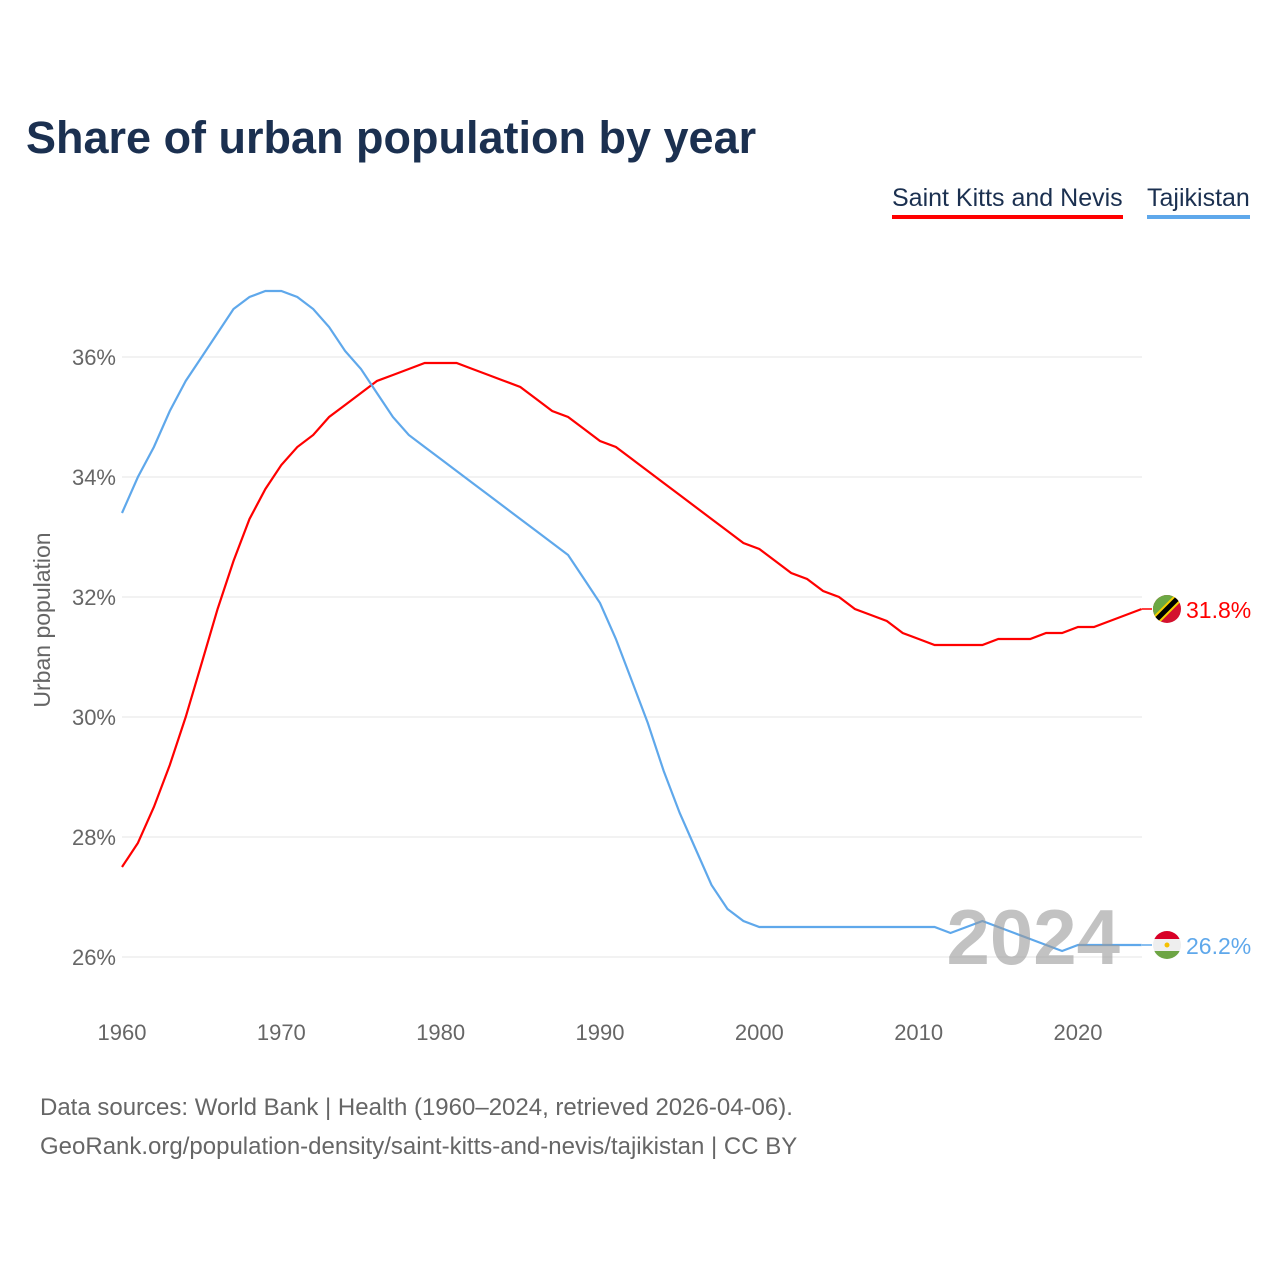 This screenshot has height=1280, width=1280. I want to click on end-value-label: 31.8%, so click(1218, 610).